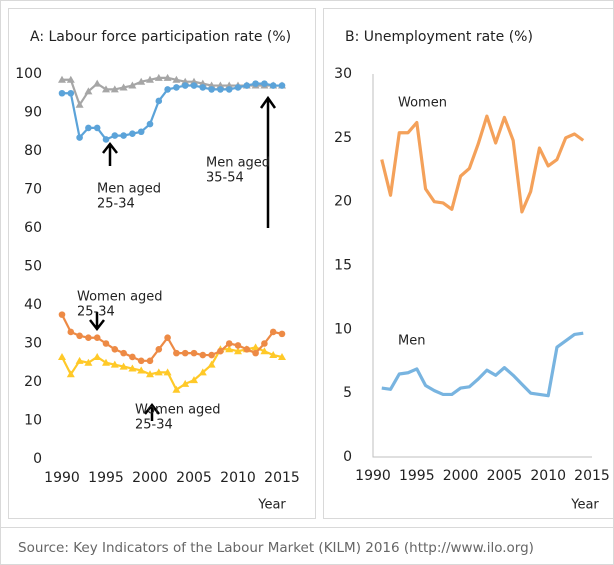  Describe the element at coordinates (33, 151) in the screenshot. I see `y-tick-label: 80` at that location.